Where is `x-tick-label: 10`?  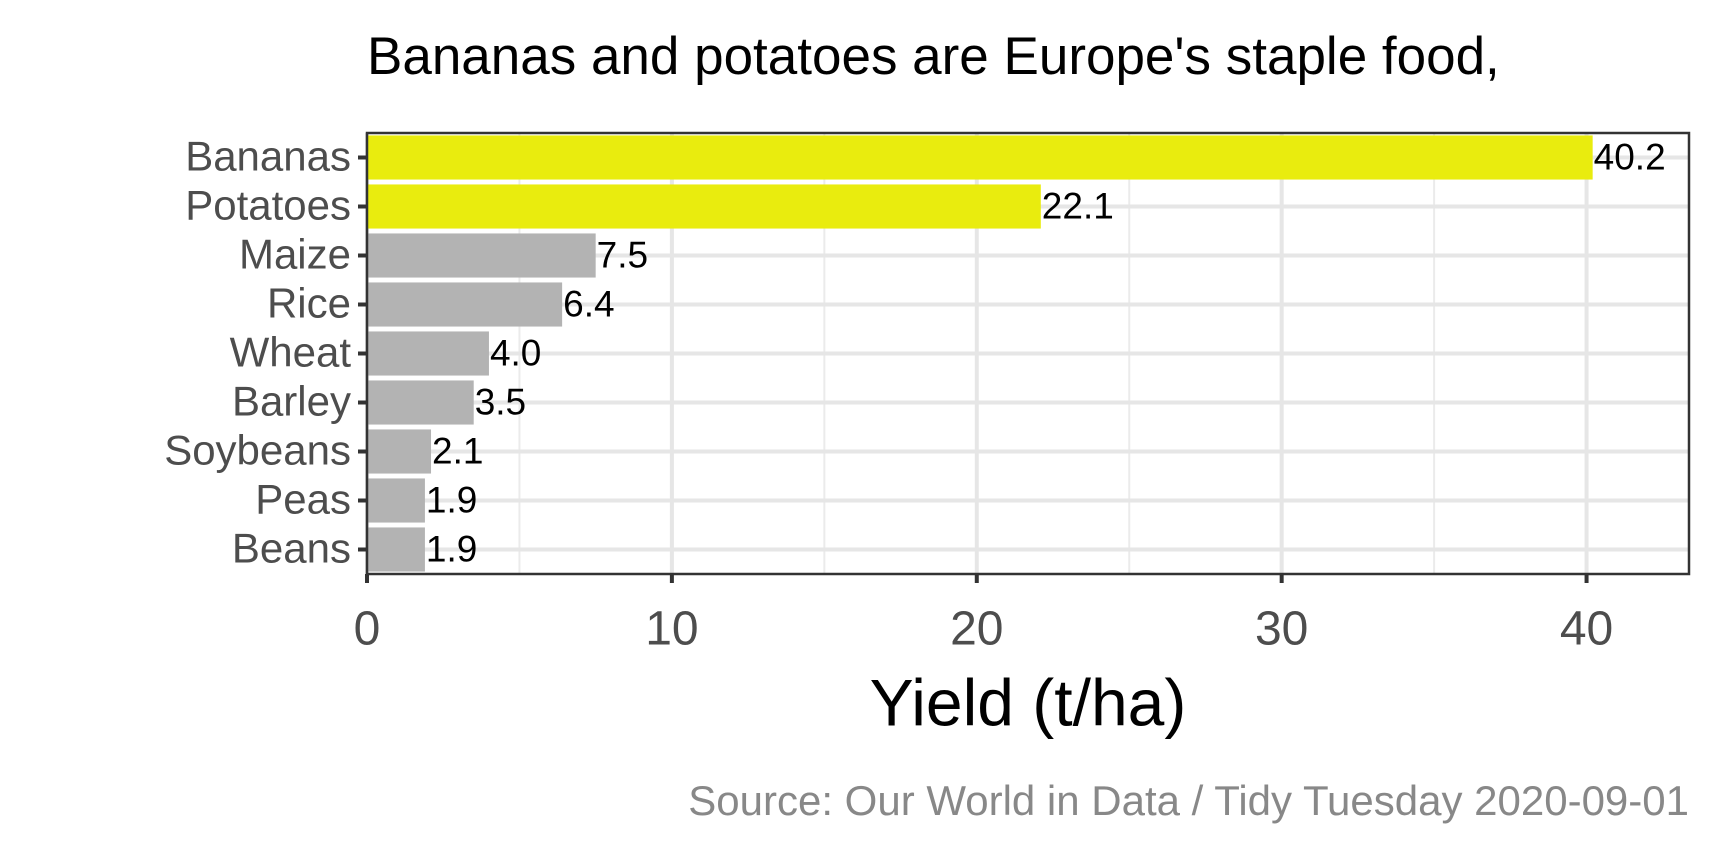 x-tick-label: 10 is located at coordinates (671, 629).